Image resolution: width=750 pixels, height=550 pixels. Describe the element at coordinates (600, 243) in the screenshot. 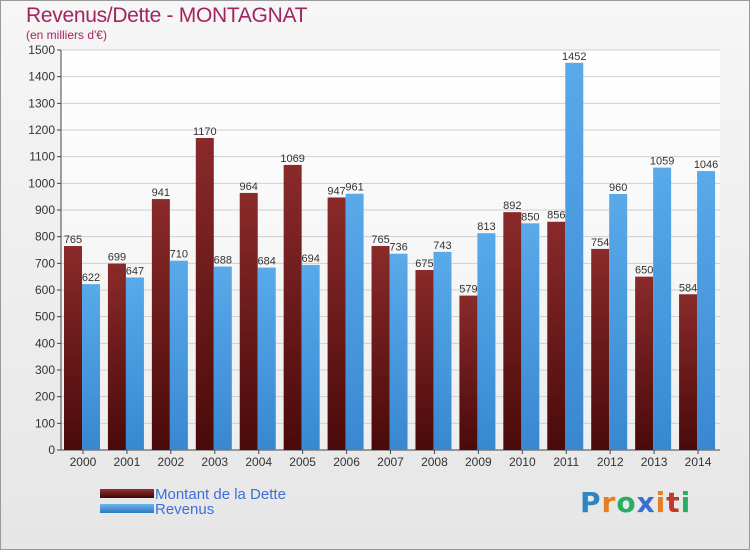

I see `data-label-dette: 754` at that location.